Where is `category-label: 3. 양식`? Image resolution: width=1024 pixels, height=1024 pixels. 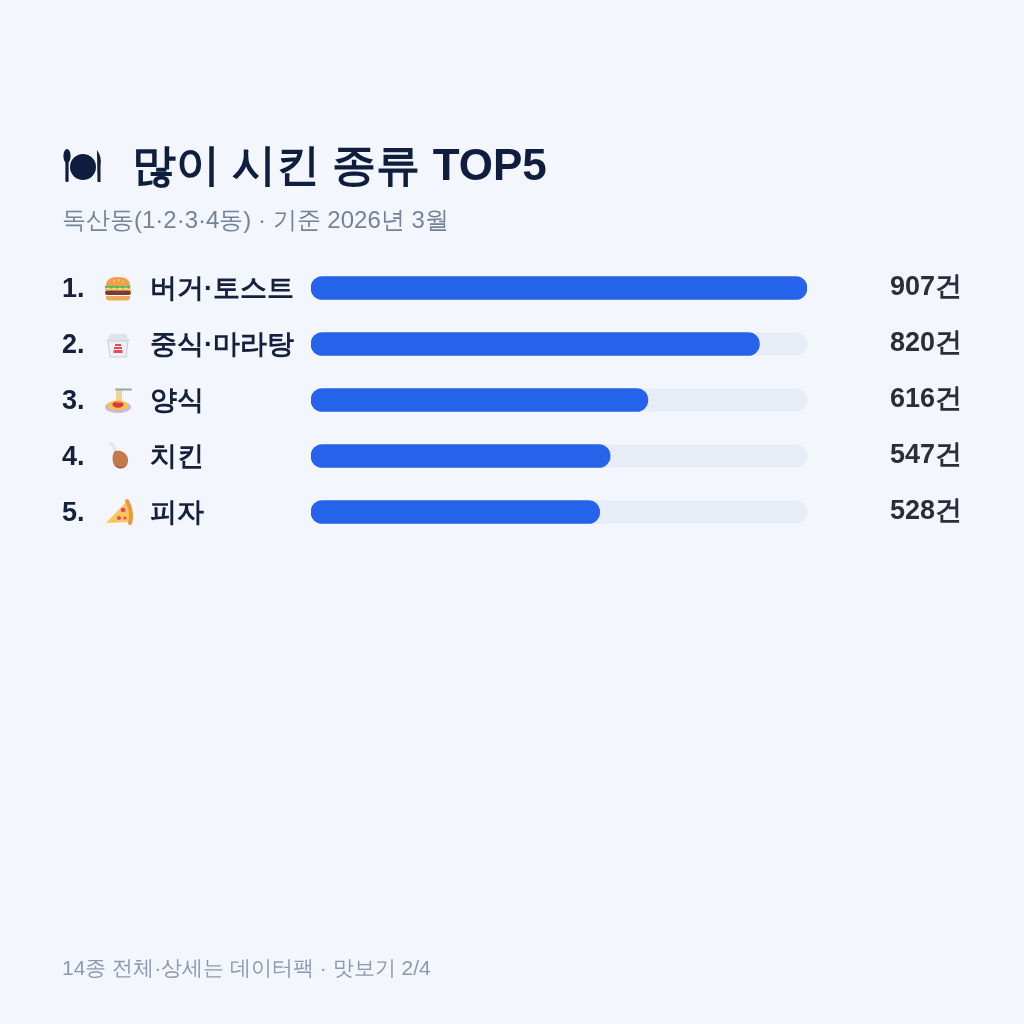 category-label: 3. 양식 is located at coordinates (133, 399).